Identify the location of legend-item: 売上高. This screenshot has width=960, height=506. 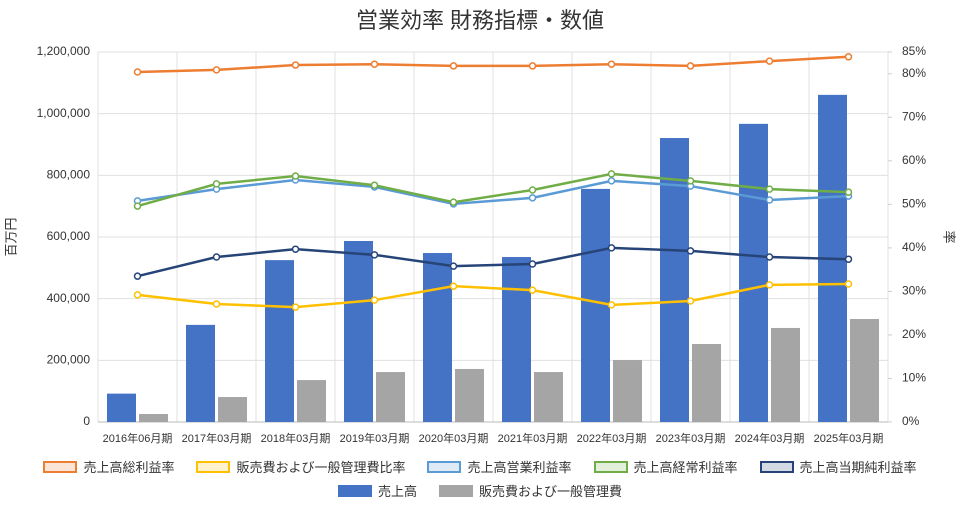
(377, 490).